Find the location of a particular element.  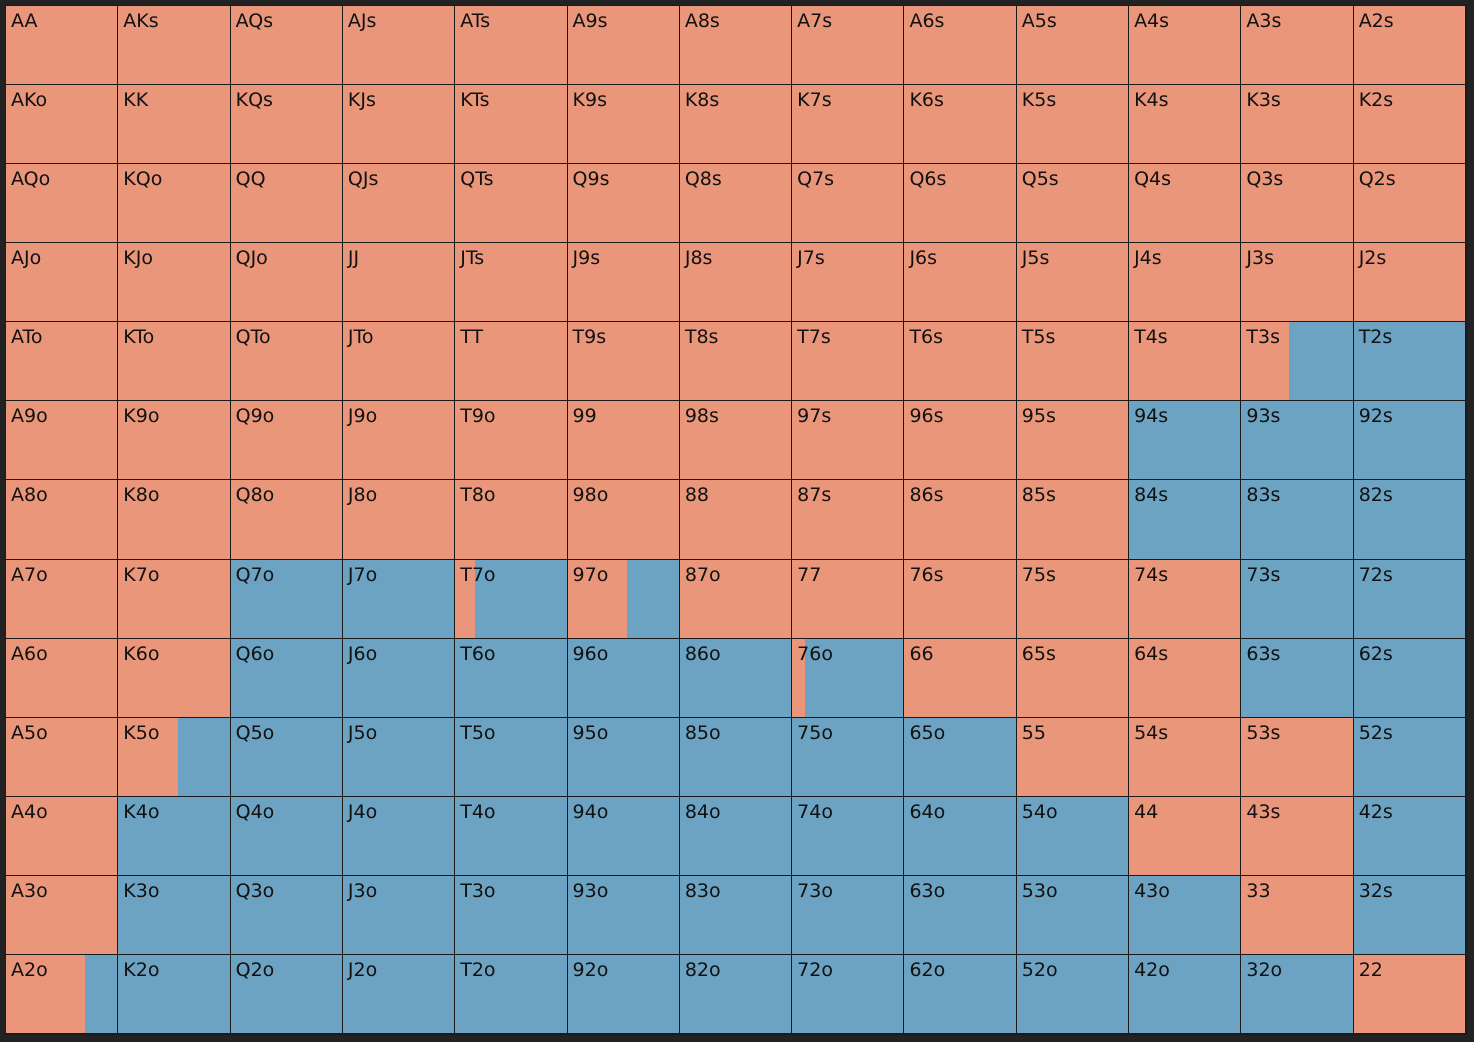

hand-cell-75o: 75o is located at coordinates (848, 757).